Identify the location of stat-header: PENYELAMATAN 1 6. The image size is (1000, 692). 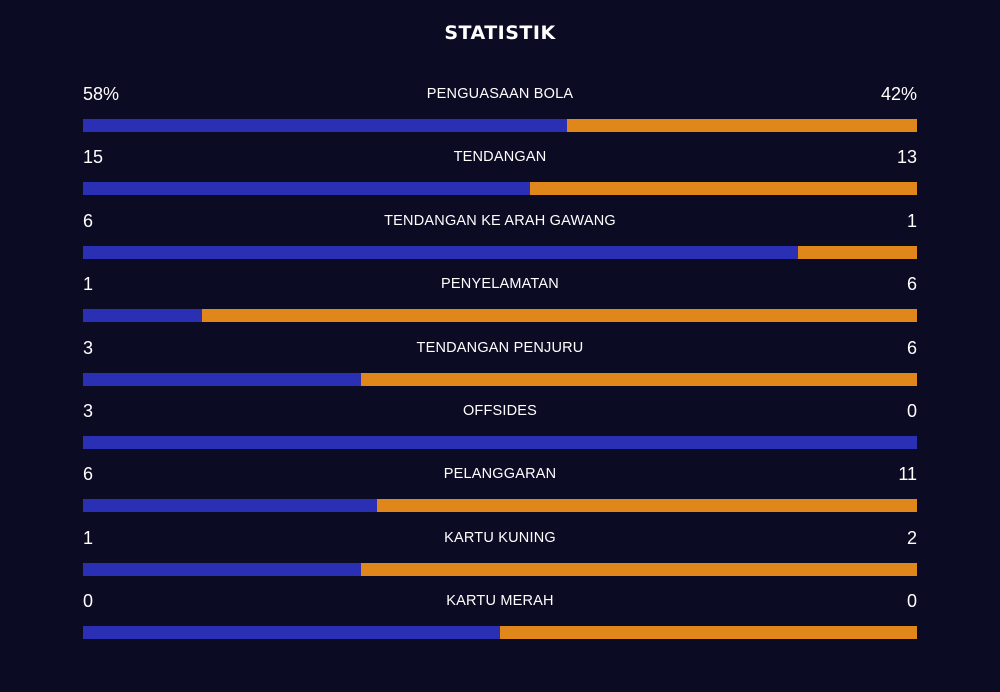
(500, 284).